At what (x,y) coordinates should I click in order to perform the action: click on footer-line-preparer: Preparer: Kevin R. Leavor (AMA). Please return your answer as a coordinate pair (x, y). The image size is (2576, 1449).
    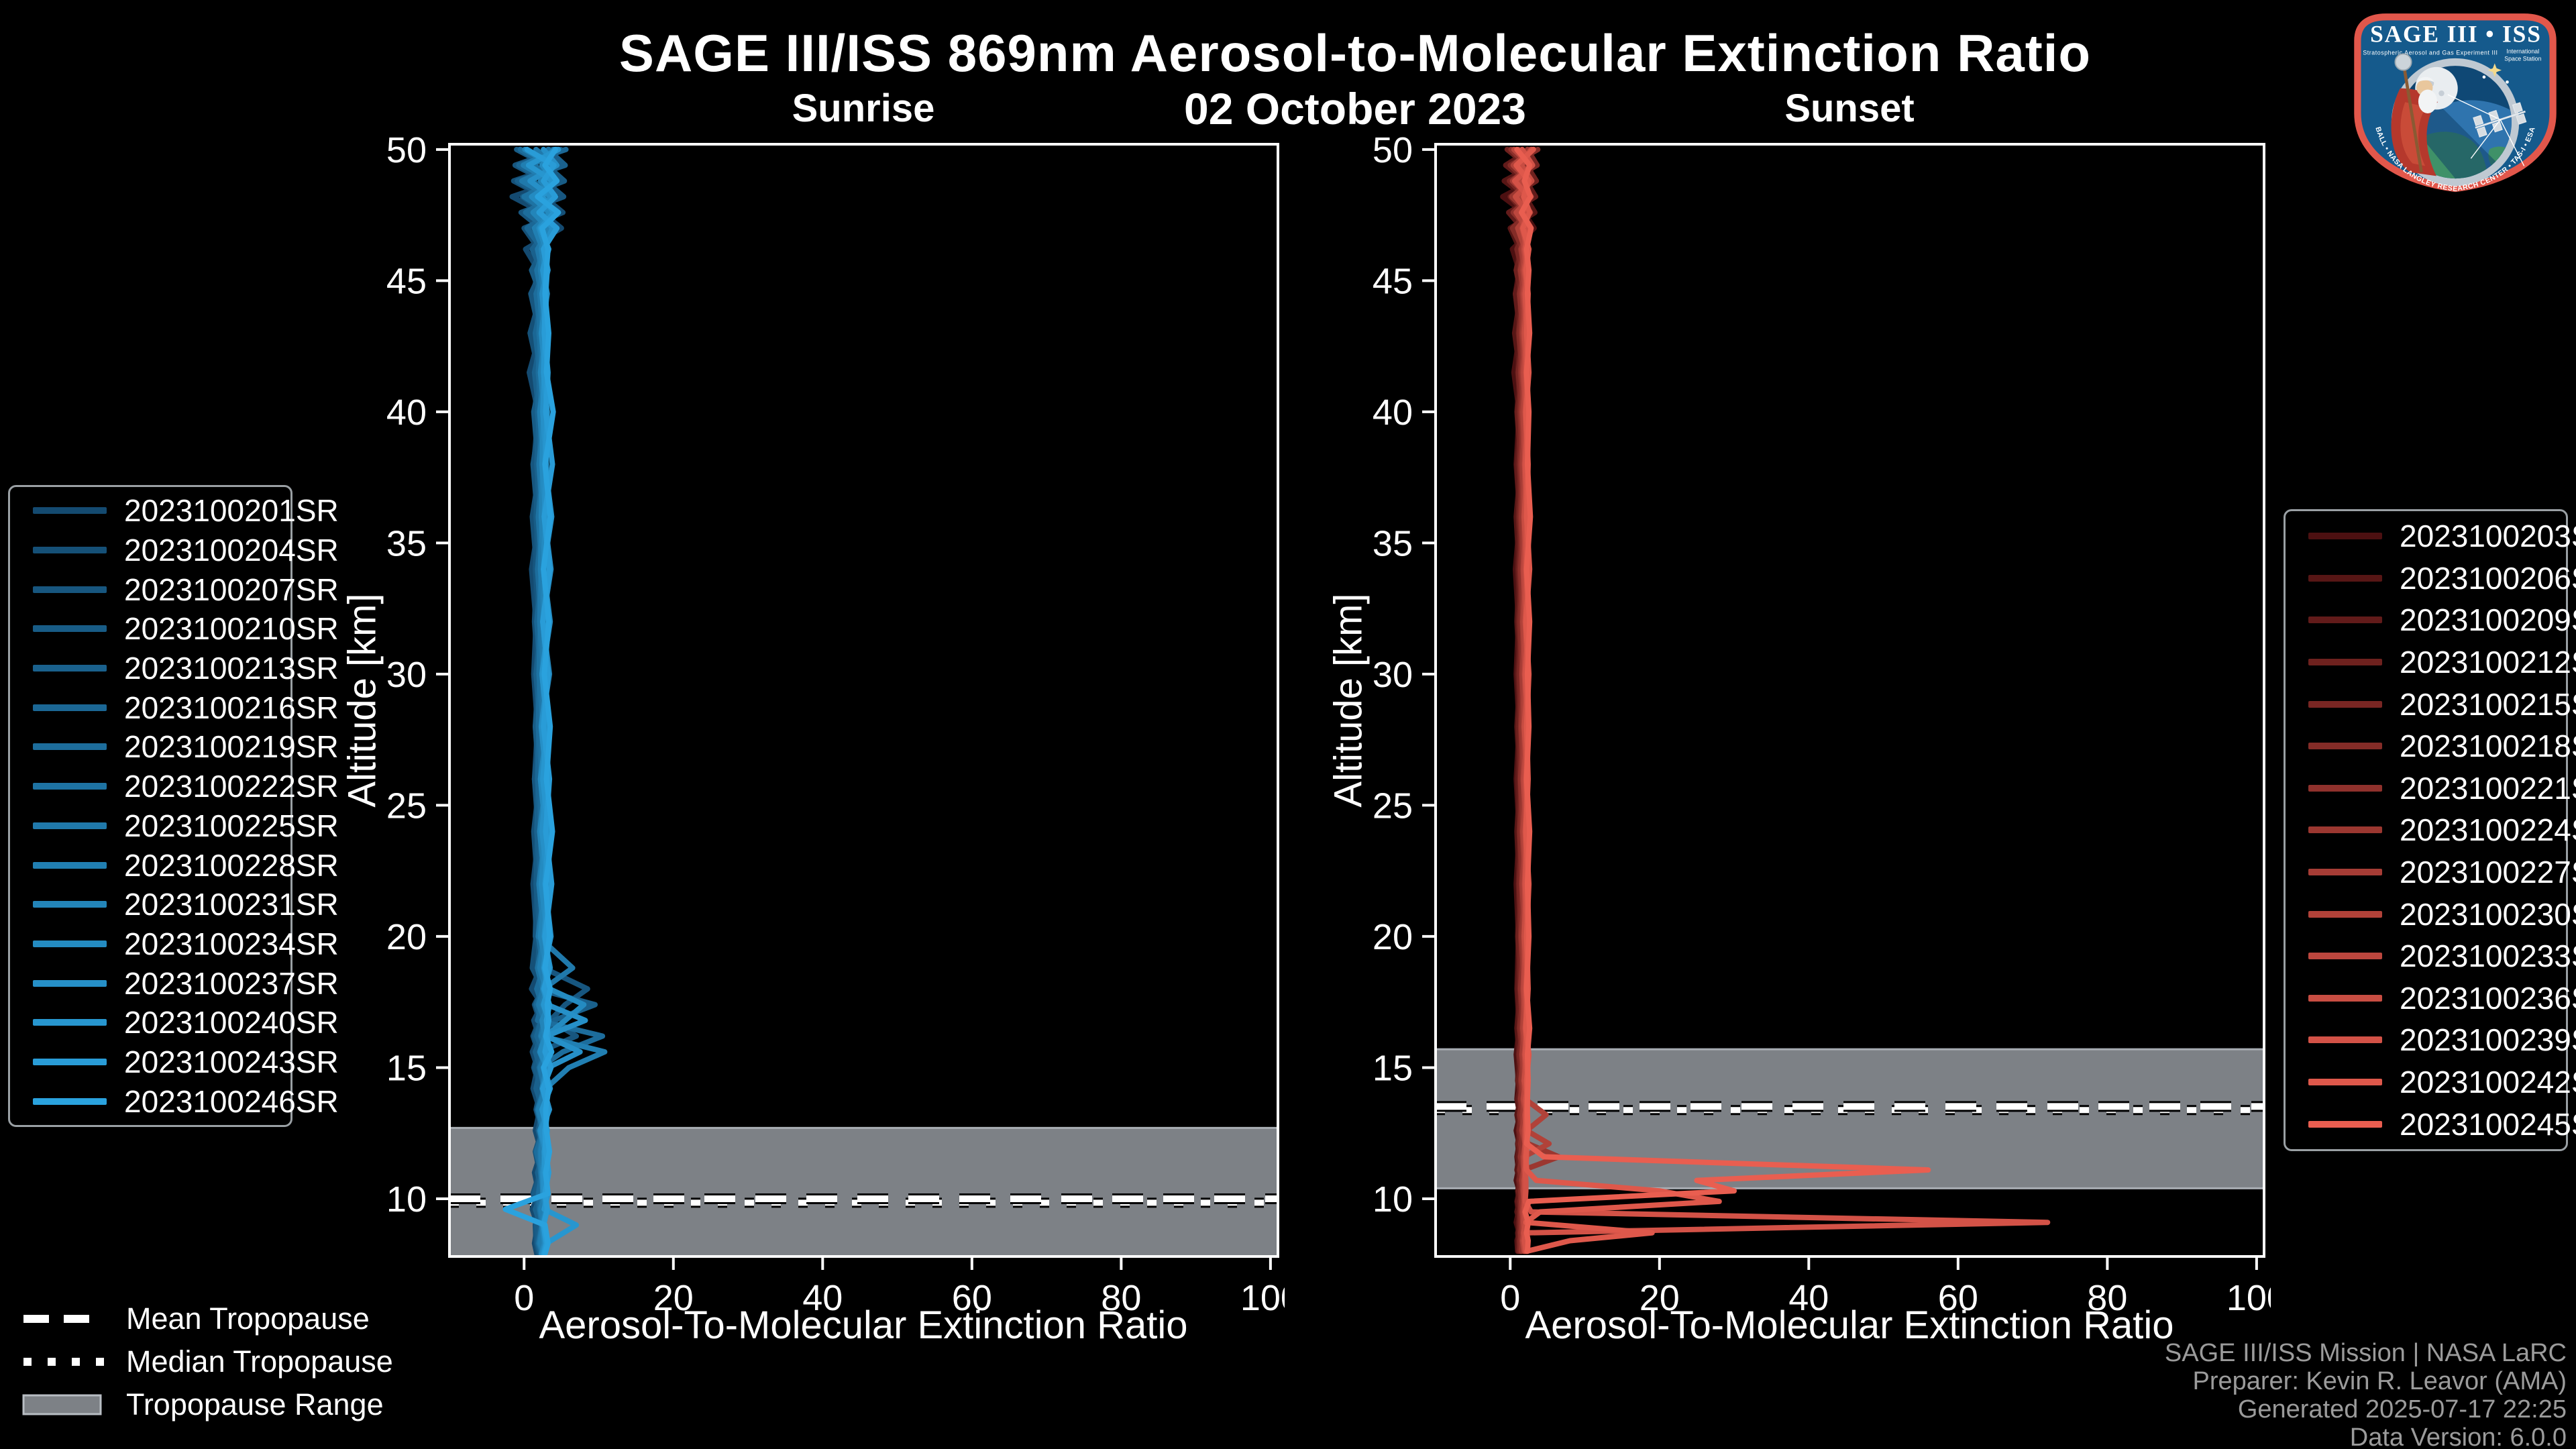
    Looking at the image, I should click on (2379, 1381).